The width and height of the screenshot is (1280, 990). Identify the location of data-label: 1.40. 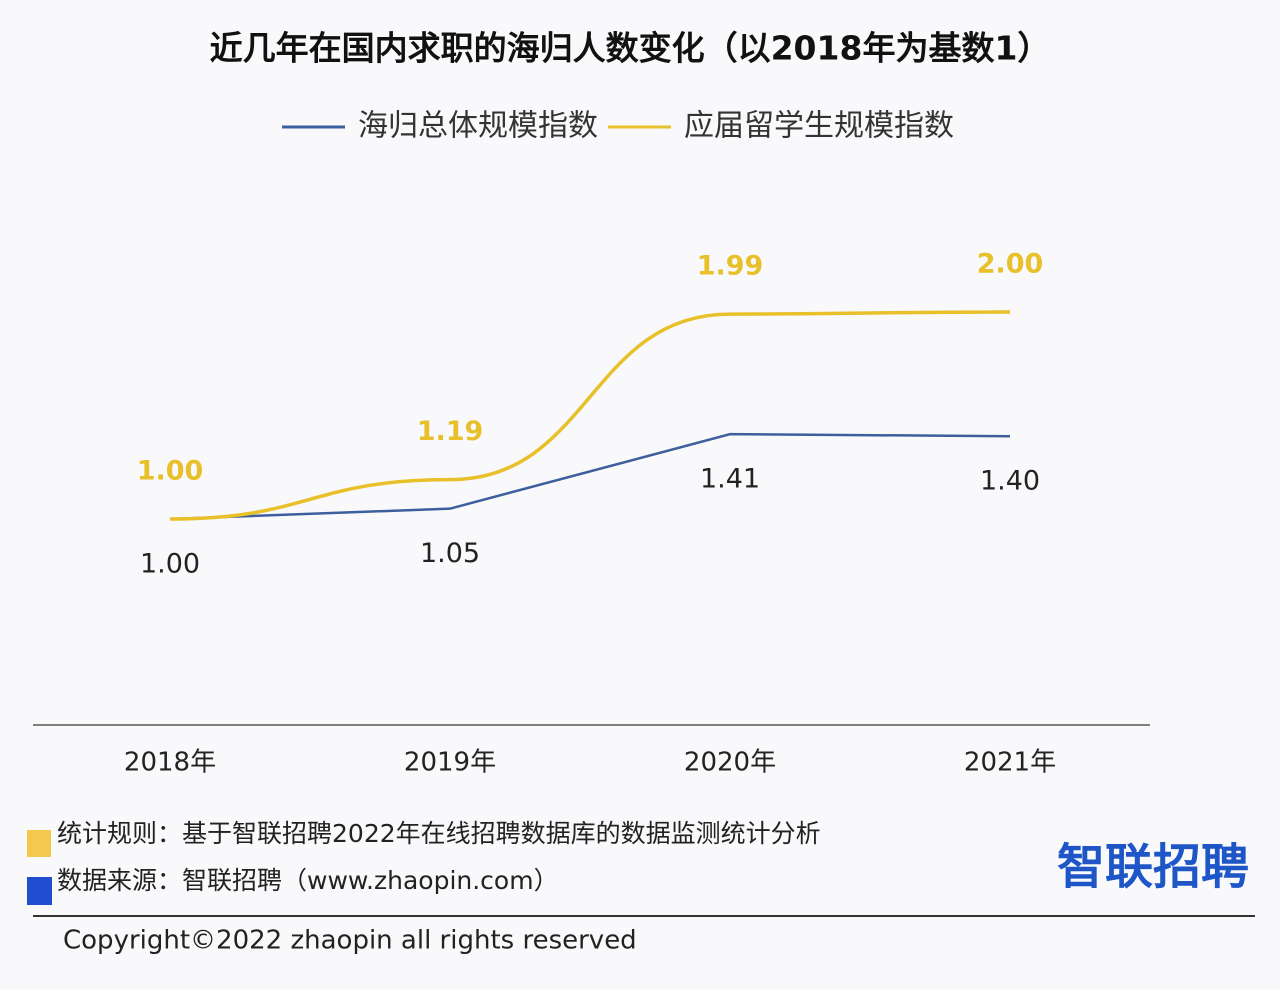
(1010, 481).